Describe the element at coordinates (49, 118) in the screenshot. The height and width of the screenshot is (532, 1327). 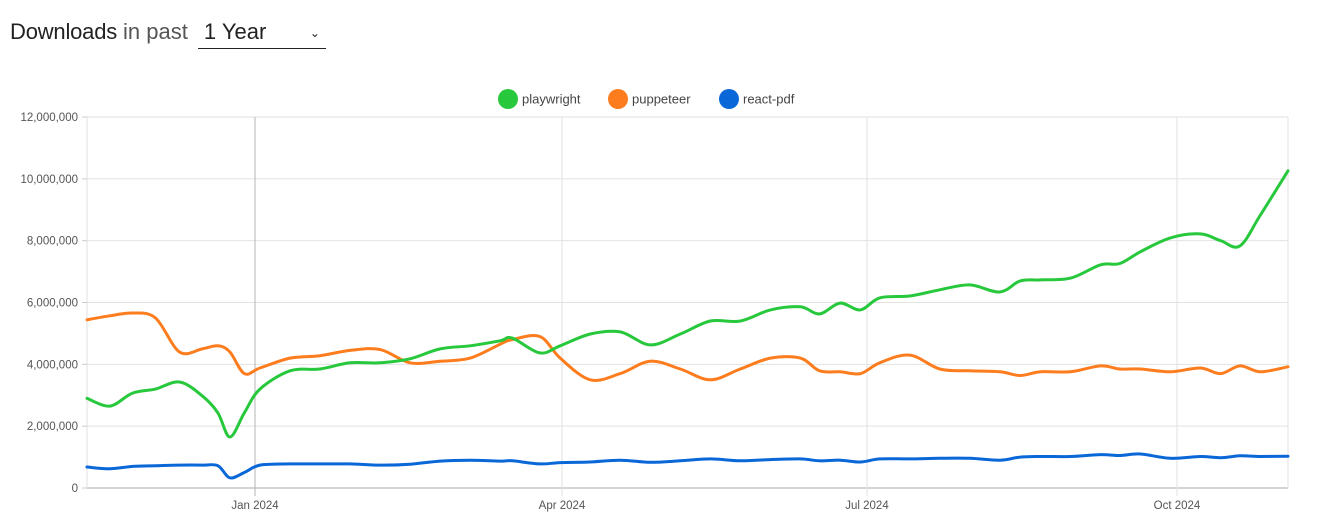
I see `y-tick-label: 12,000,000` at that location.